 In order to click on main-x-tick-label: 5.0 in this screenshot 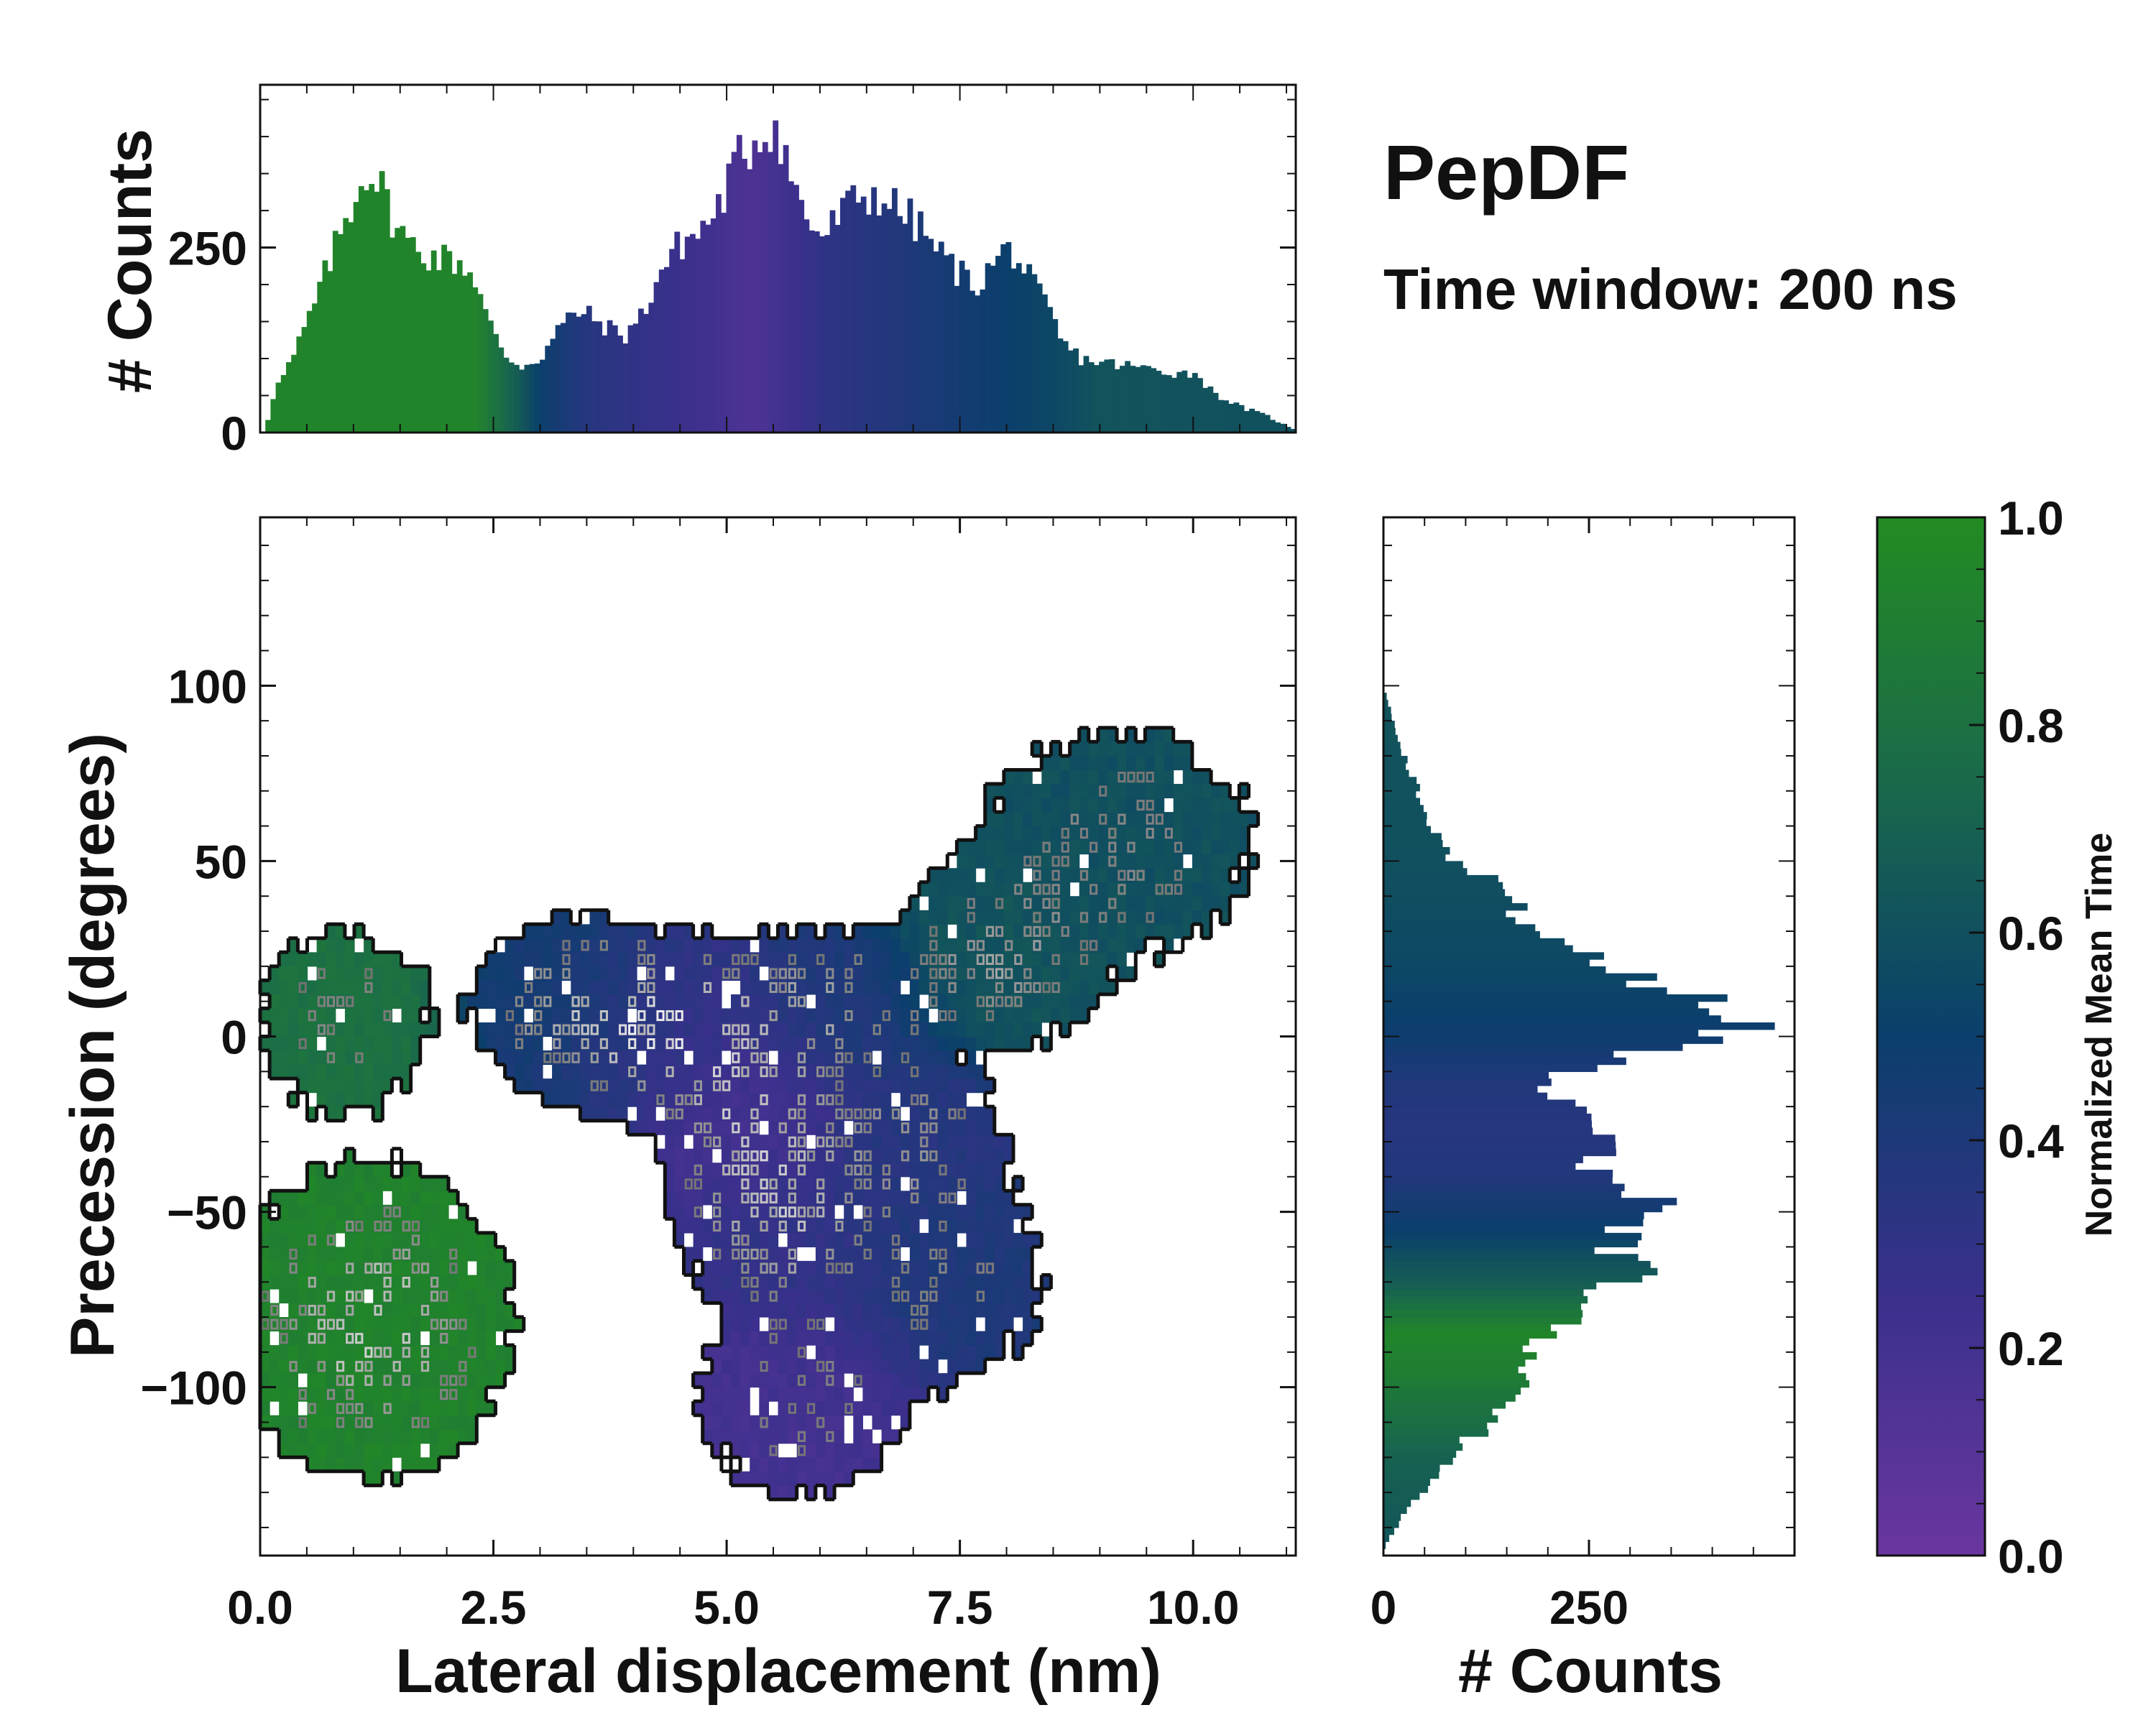, I will do `click(727, 1607)`.